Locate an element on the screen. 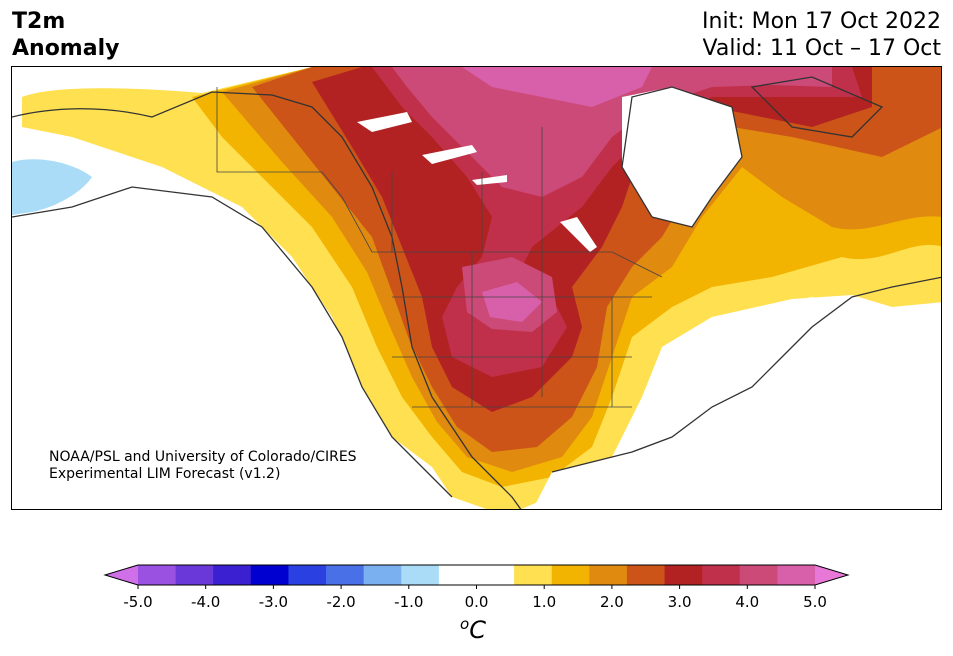 This screenshot has width=953, height=656. atlantic-ocean is located at coordinates (876, 423).